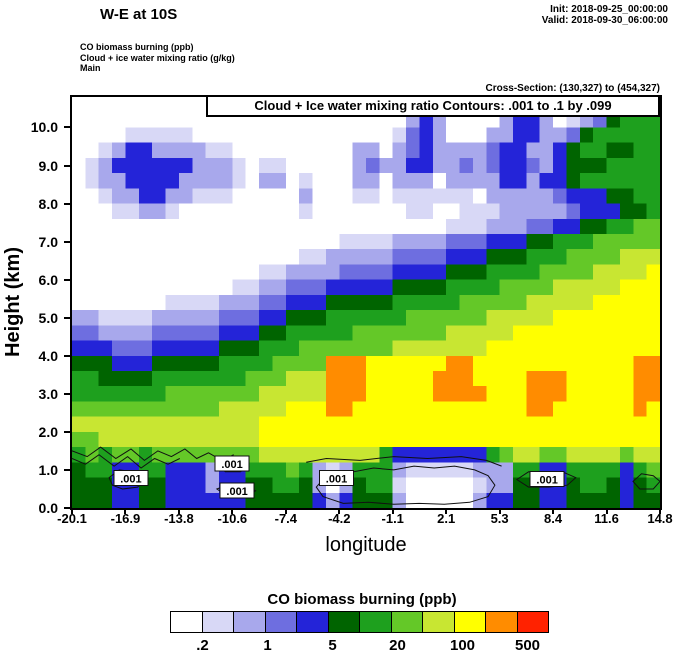 The width and height of the screenshot is (674, 667). Describe the element at coordinates (48, 355) in the screenshot. I see `y-tick-label: 4.0` at that location.